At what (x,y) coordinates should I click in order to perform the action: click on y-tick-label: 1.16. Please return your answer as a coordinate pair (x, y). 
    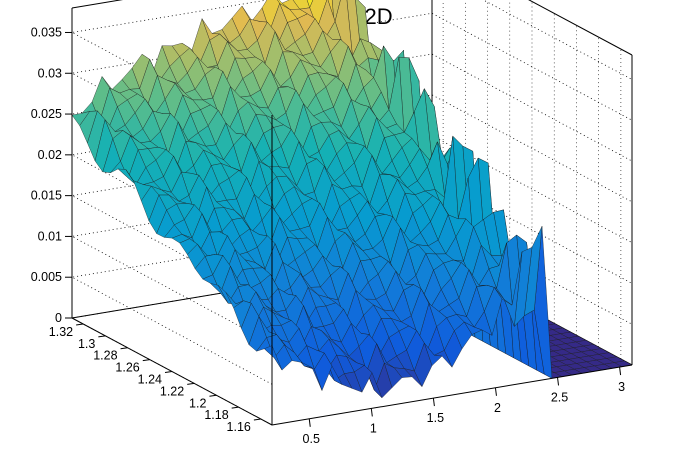
    Looking at the image, I should click on (239, 427).